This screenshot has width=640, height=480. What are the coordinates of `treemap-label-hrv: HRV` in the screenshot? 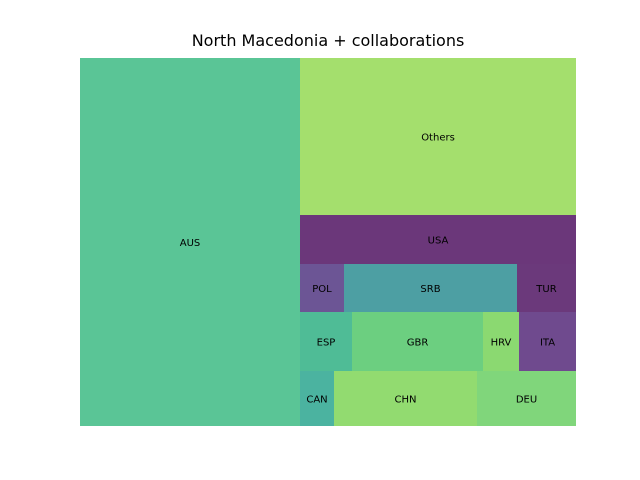 It's located at (501, 343).